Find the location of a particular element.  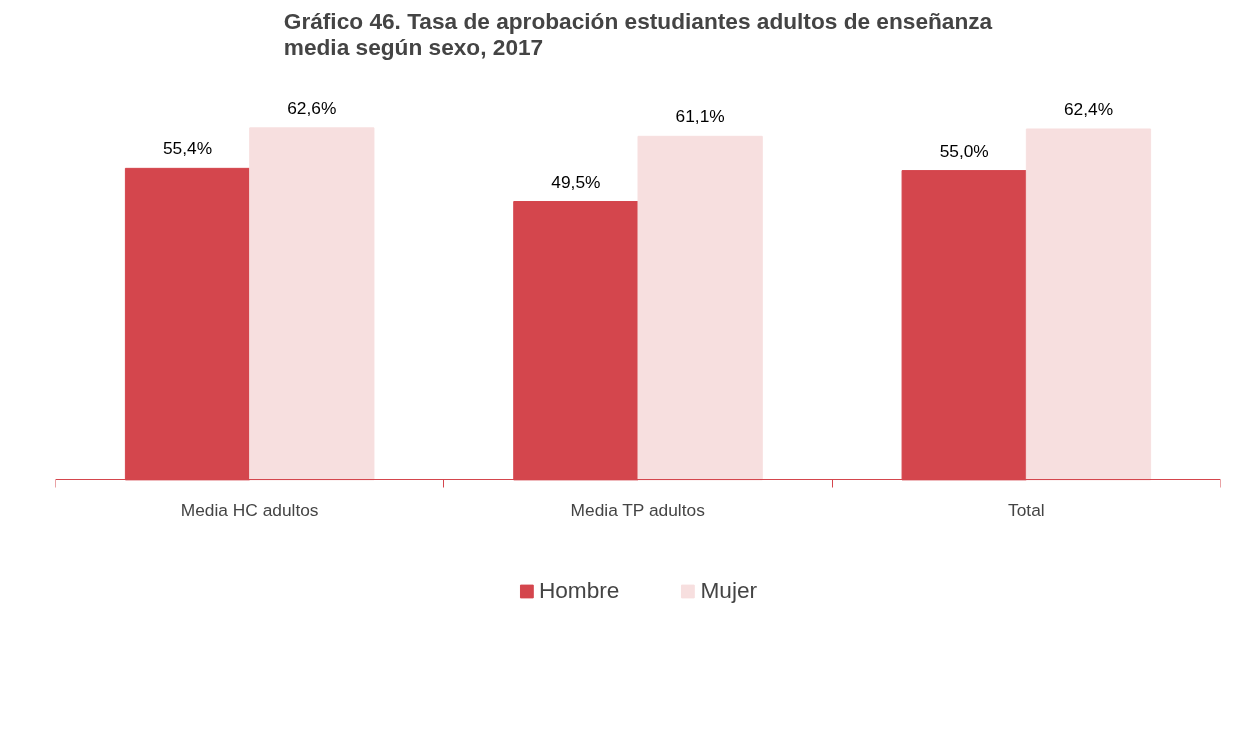

legend-label: Hombre is located at coordinates (579, 590).